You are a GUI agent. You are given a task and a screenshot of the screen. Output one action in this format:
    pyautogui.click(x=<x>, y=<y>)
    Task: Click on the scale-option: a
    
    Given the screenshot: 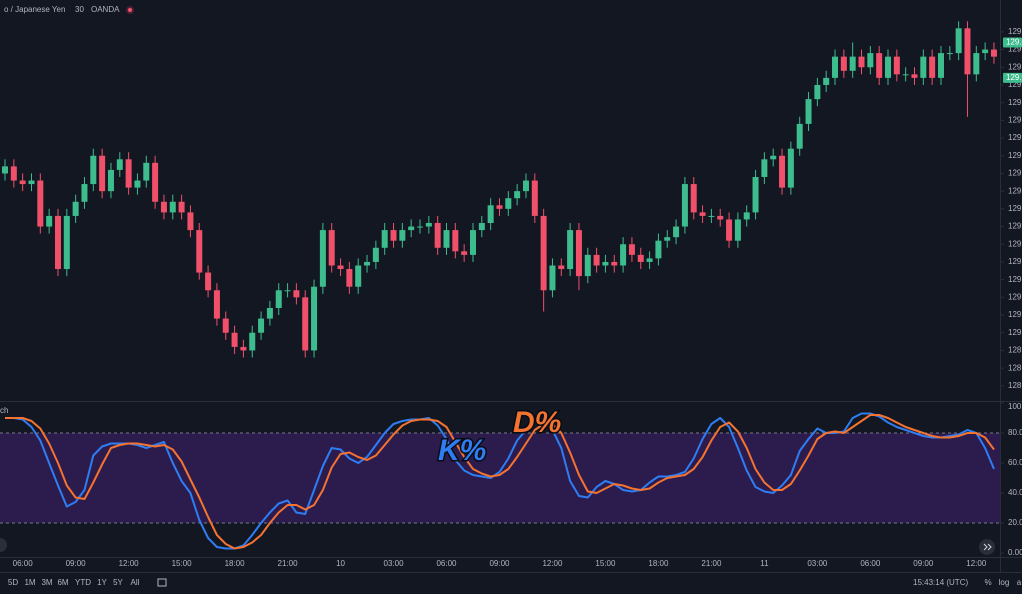 What is the action you would take?
    pyautogui.click(x=1019, y=582)
    